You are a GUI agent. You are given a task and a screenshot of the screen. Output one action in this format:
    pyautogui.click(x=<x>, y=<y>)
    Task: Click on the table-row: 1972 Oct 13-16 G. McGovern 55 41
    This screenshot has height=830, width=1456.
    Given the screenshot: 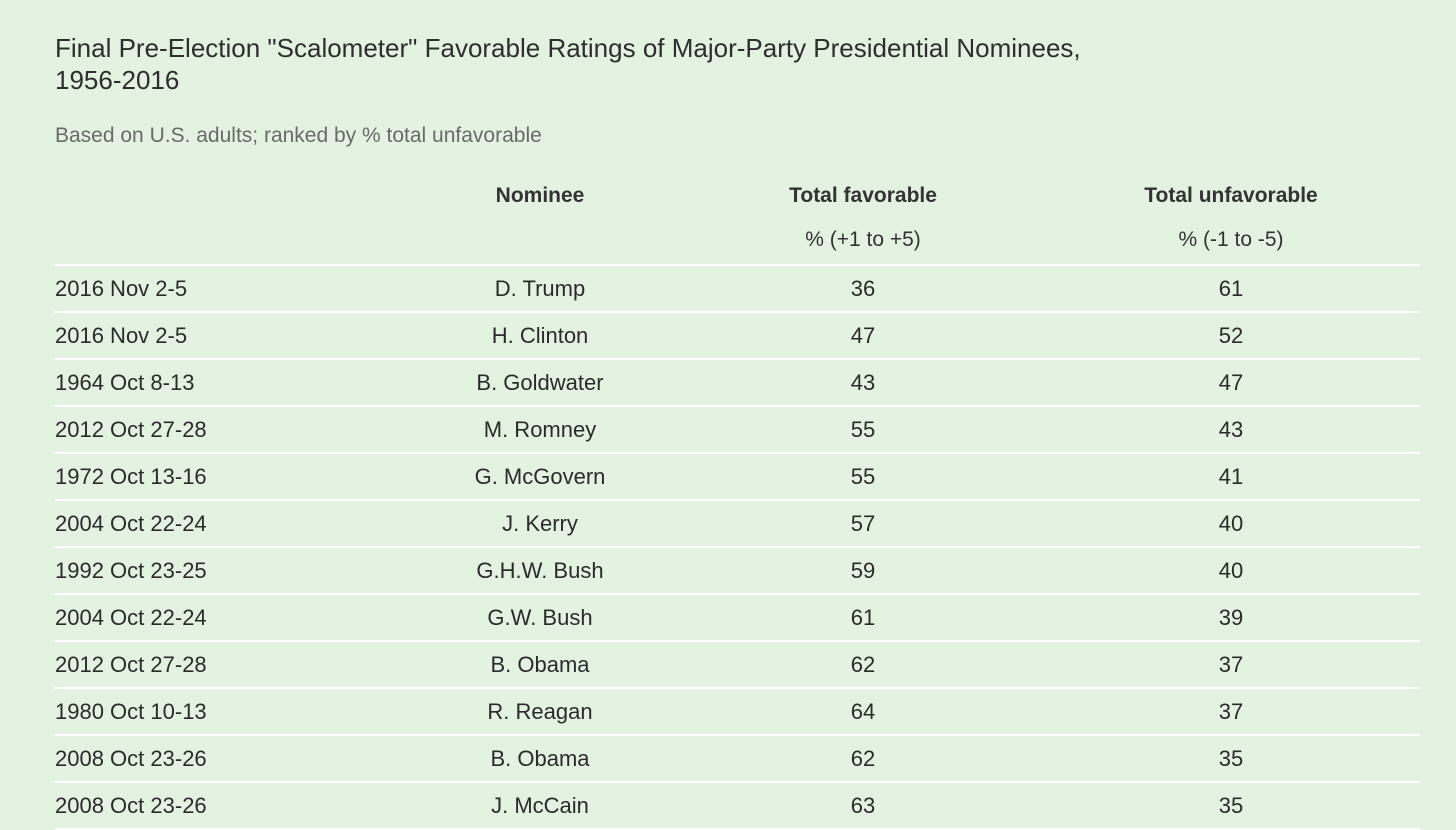 What is the action you would take?
    pyautogui.click(x=737, y=477)
    